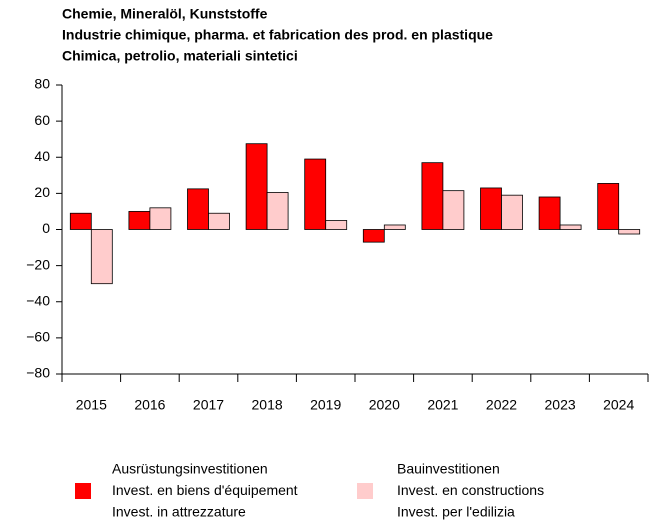 This screenshot has height=530, width=659. Describe the element at coordinates (38, 264) in the screenshot. I see `y-tick-label: −20` at that location.